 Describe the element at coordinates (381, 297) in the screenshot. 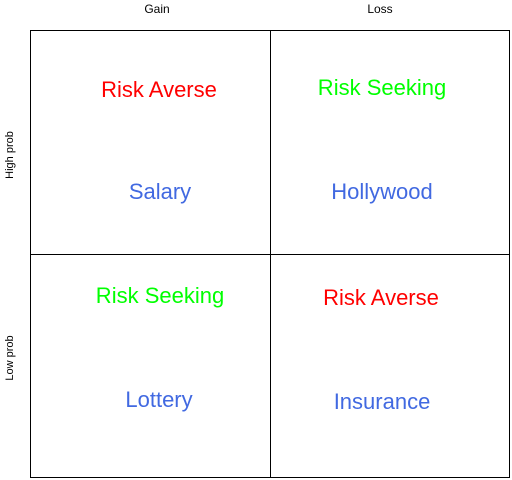

I see `cell-loss-low-attitude: Risk Averse` at that location.